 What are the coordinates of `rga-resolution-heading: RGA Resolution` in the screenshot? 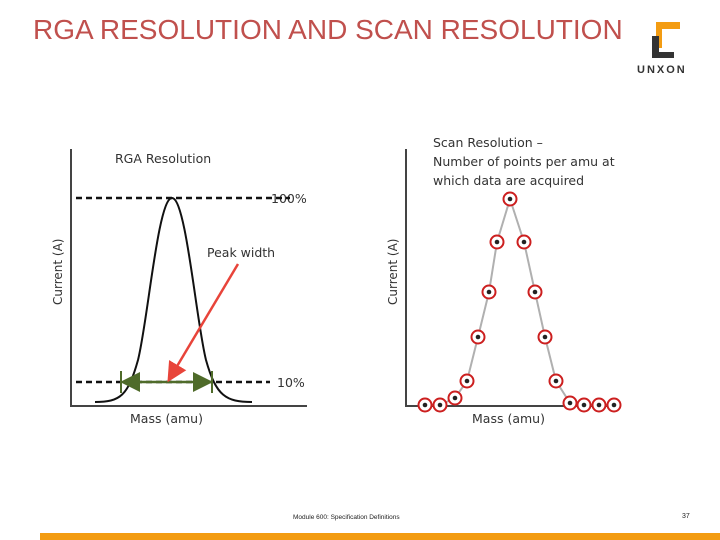 It's located at (163, 158).